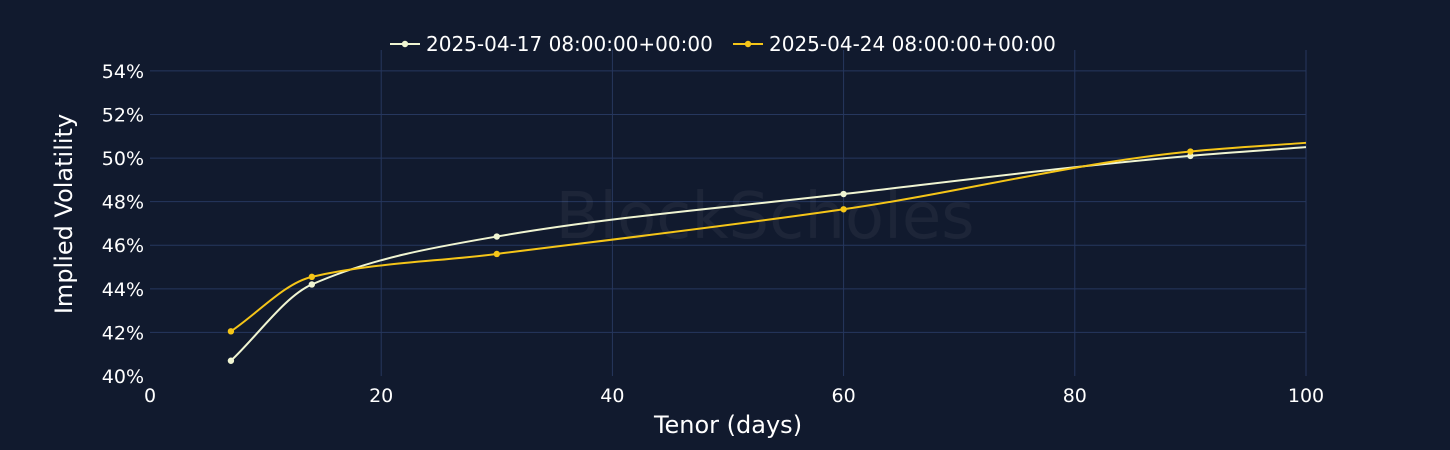 This screenshot has height=450, width=1450. Describe the element at coordinates (123, 159) in the screenshot. I see `y-tick-label: 50%` at that location.